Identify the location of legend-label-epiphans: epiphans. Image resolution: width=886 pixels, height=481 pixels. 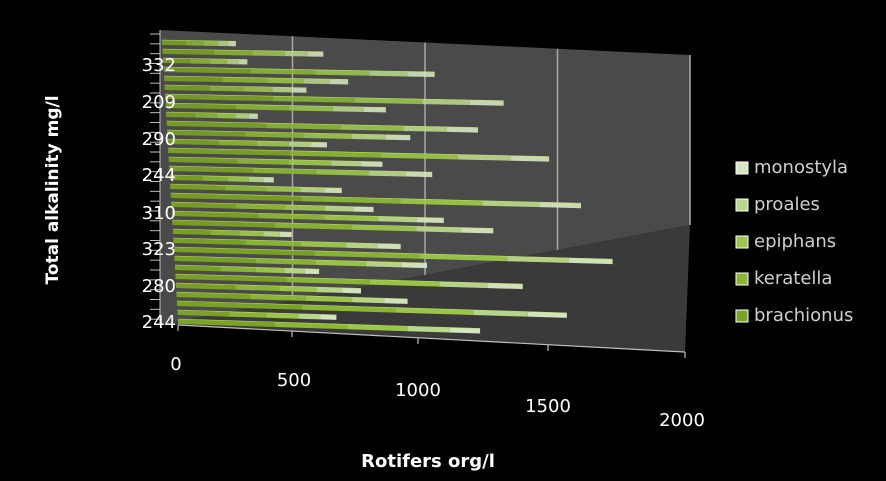
(795, 241).